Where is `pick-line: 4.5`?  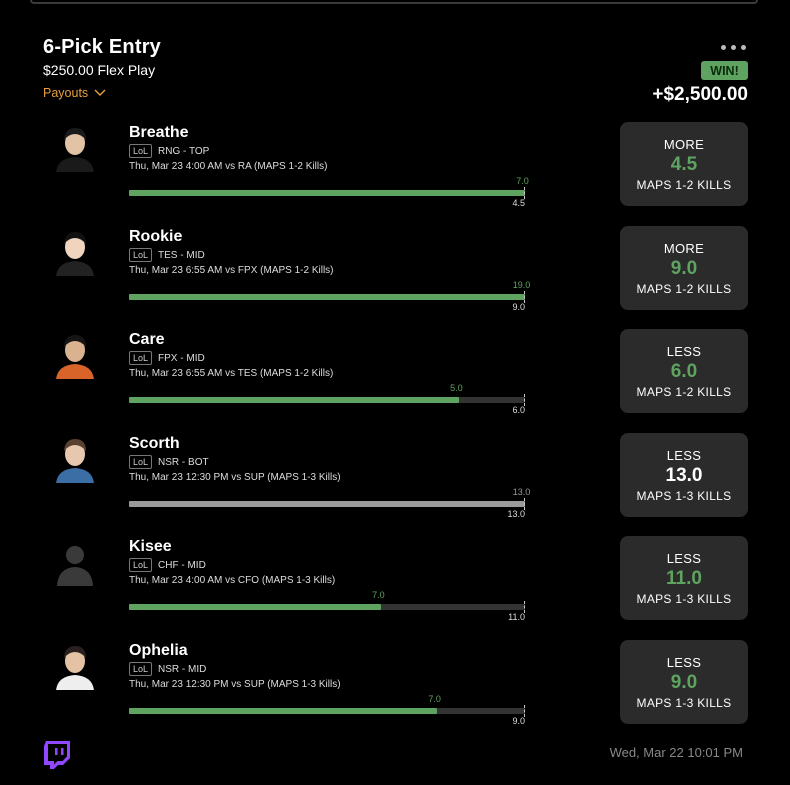 pick-line: 4.5 is located at coordinates (684, 164).